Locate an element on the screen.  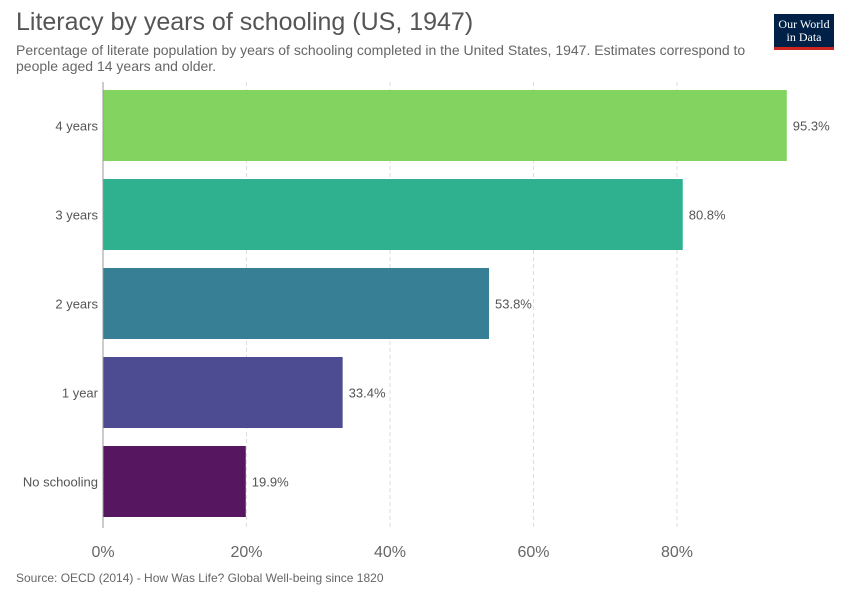
x-tick-label: 60% is located at coordinates (533, 552).